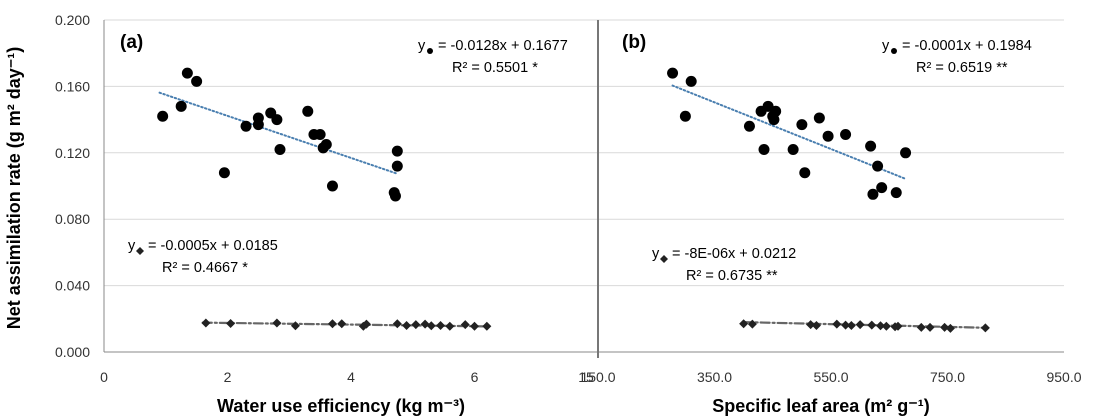 The height and width of the screenshot is (416, 1100). What do you see at coordinates (597, 377) in the screenshot?
I see `x-tick-label: 150.0` at bounding box center [597, 377].